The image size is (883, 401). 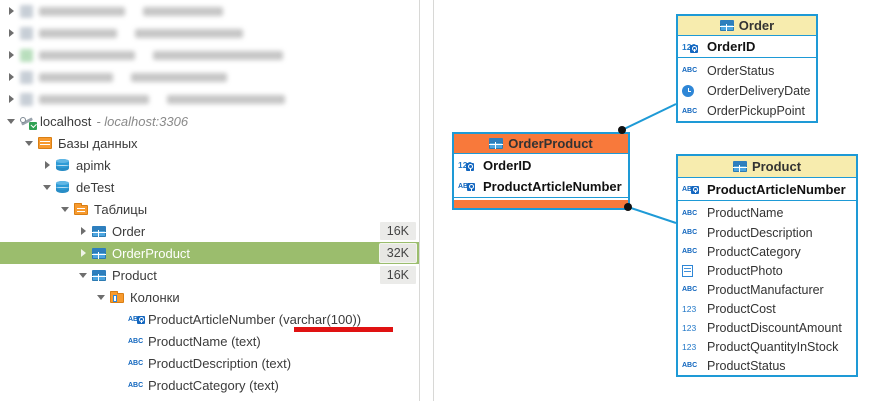 I want to click on number-column-icon, so click(x=692, y=346).